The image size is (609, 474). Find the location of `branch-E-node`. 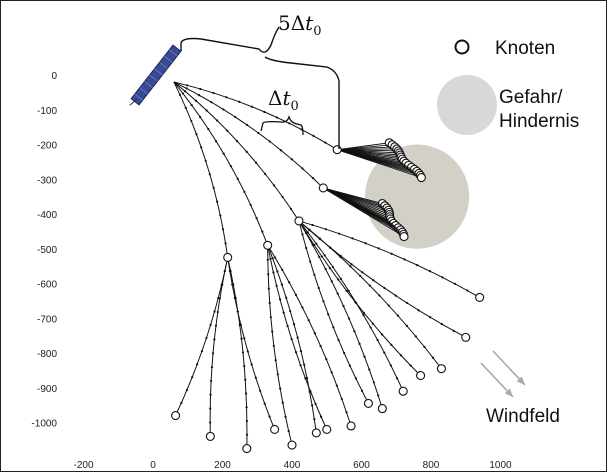

branch-E-node is located at coordinates (228, 257).